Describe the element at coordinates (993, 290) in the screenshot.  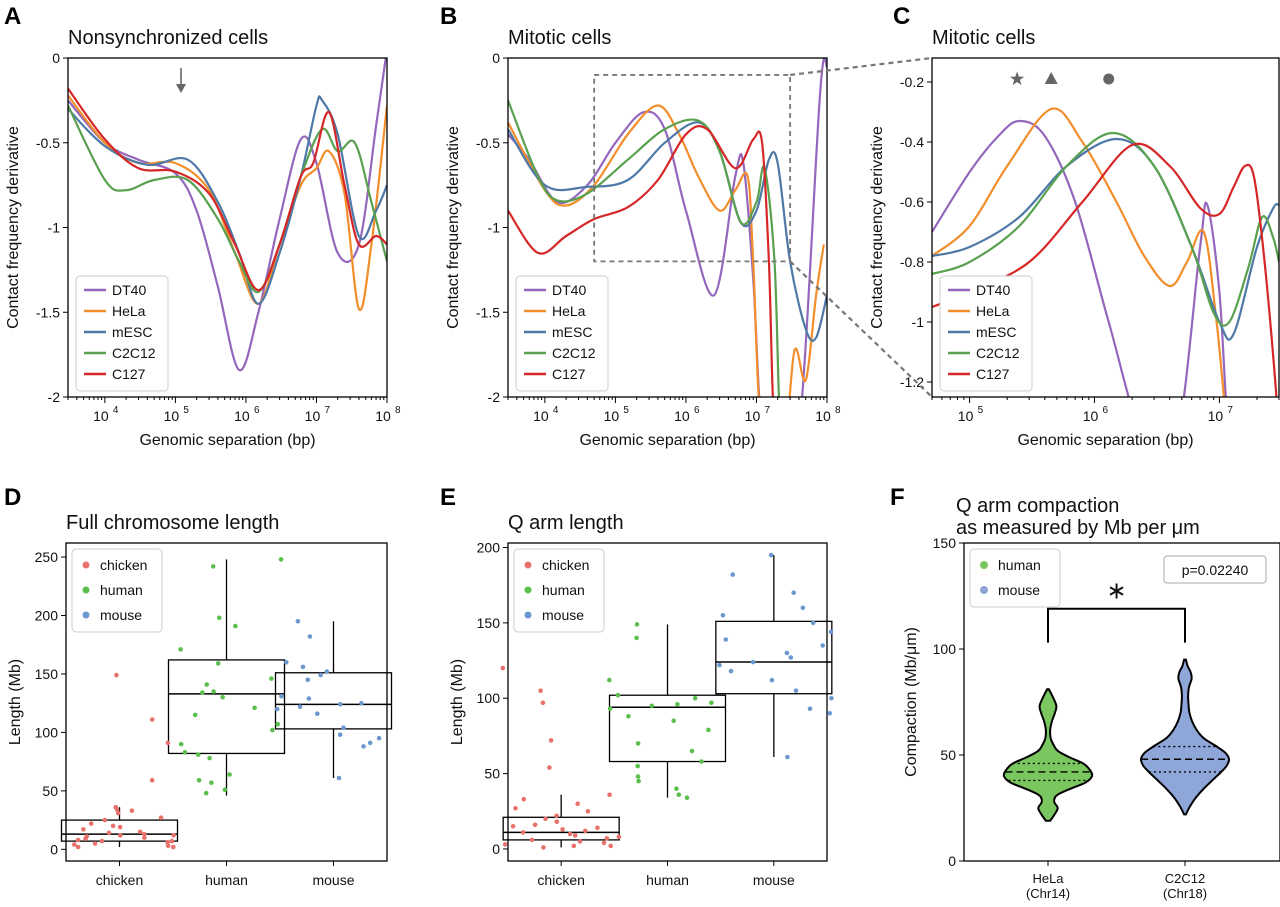
I see `legend-label: DT40` at that location.